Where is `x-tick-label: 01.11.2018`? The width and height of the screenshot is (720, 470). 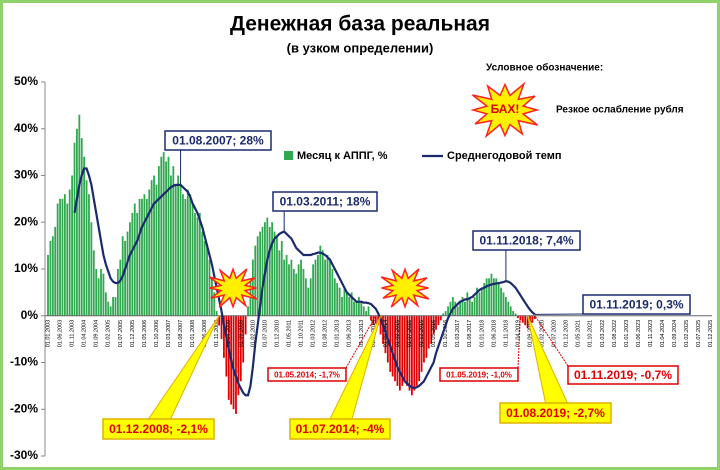
x-tick-label: 01.11.2018 is located at coordinates (506, 333).